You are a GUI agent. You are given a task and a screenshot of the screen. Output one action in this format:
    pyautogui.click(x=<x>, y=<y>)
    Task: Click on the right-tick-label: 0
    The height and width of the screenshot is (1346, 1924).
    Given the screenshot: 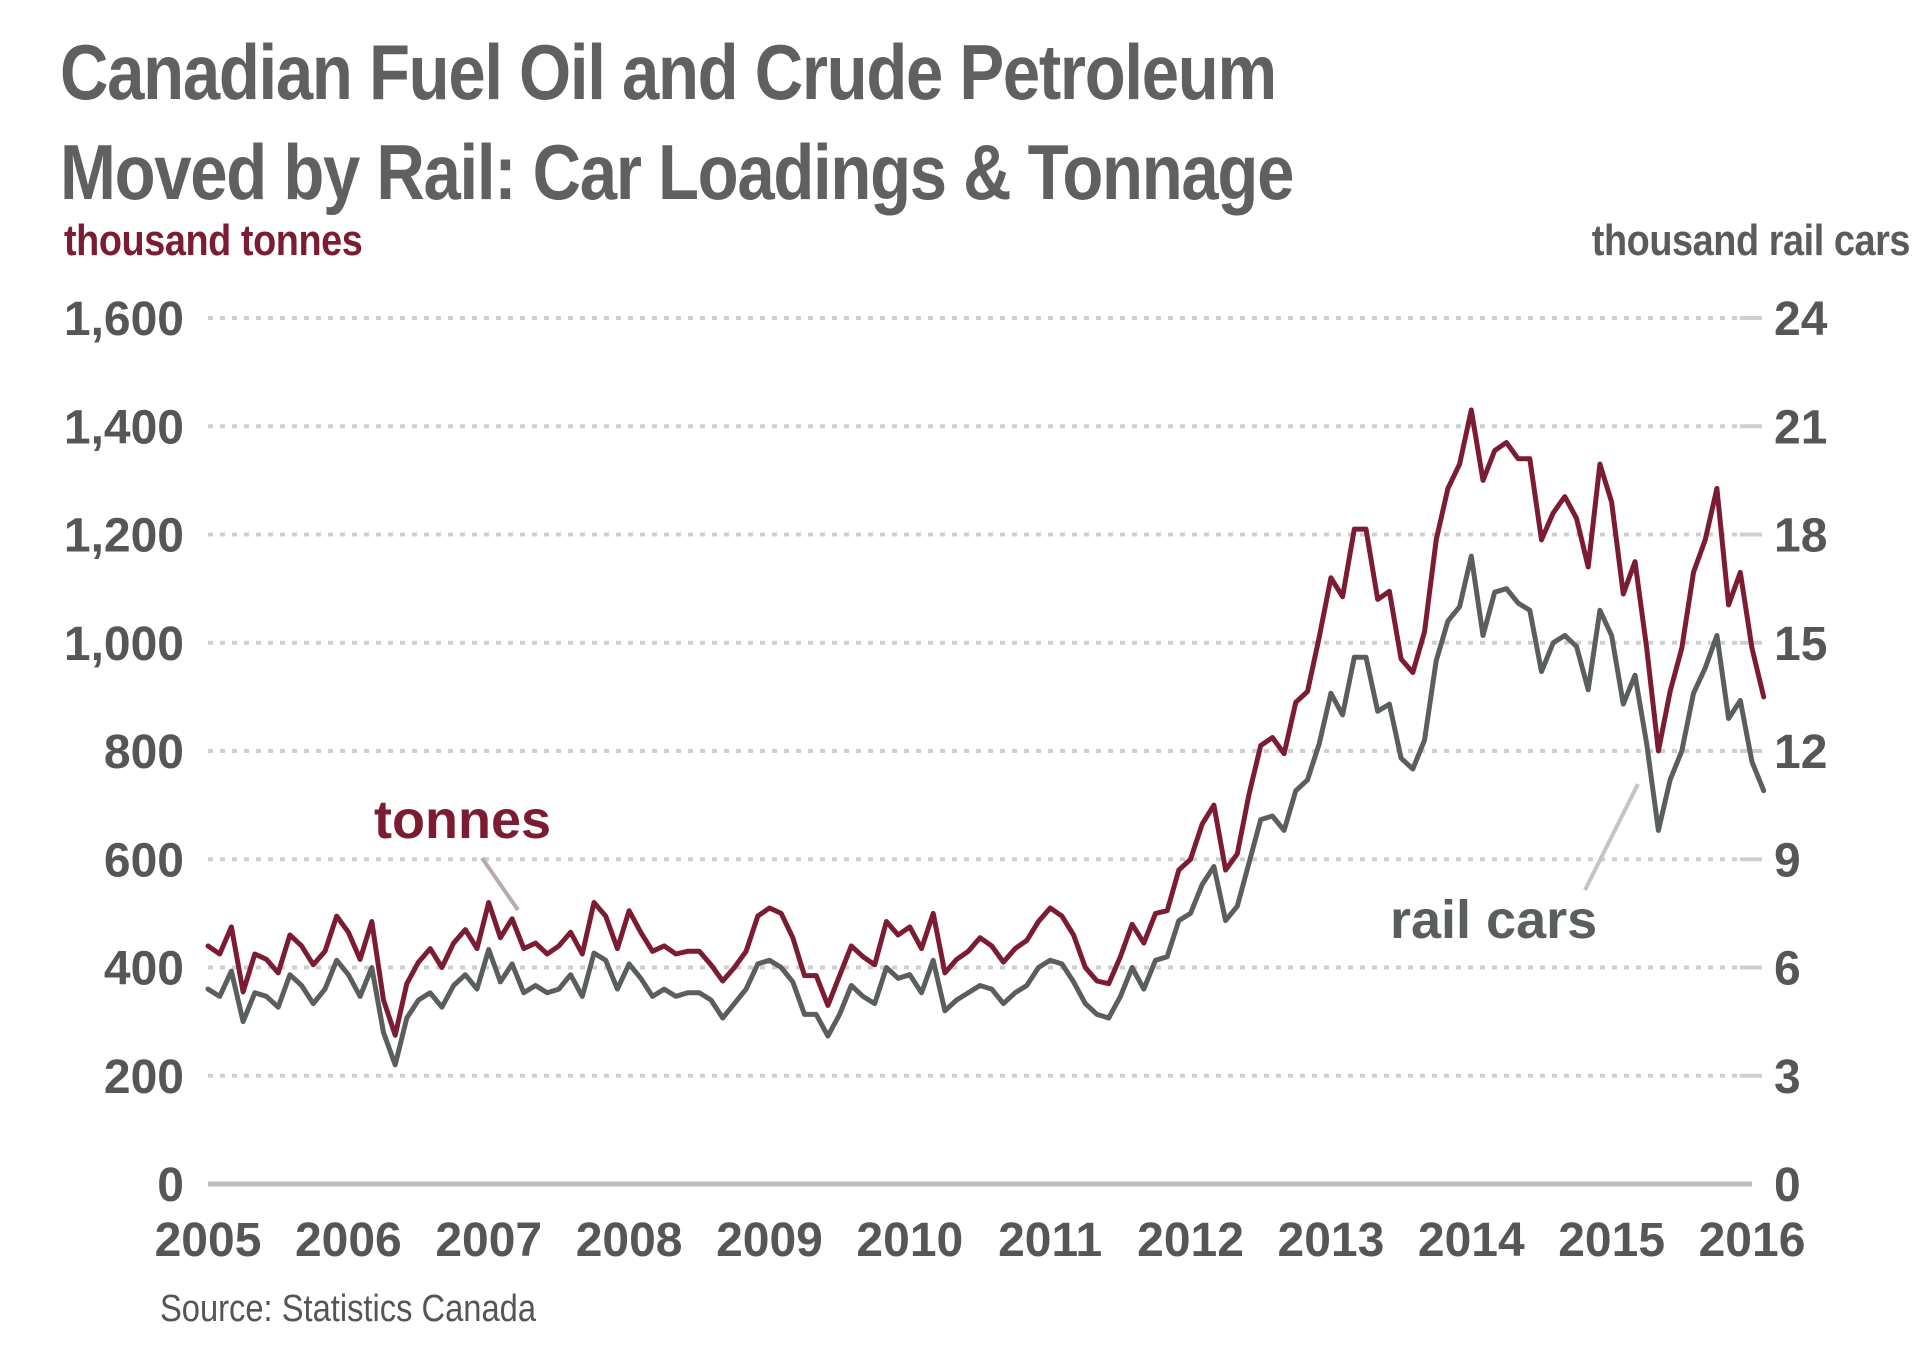 What is the action you would take?
    pyautogui.click(x=1787, y=1185)
    